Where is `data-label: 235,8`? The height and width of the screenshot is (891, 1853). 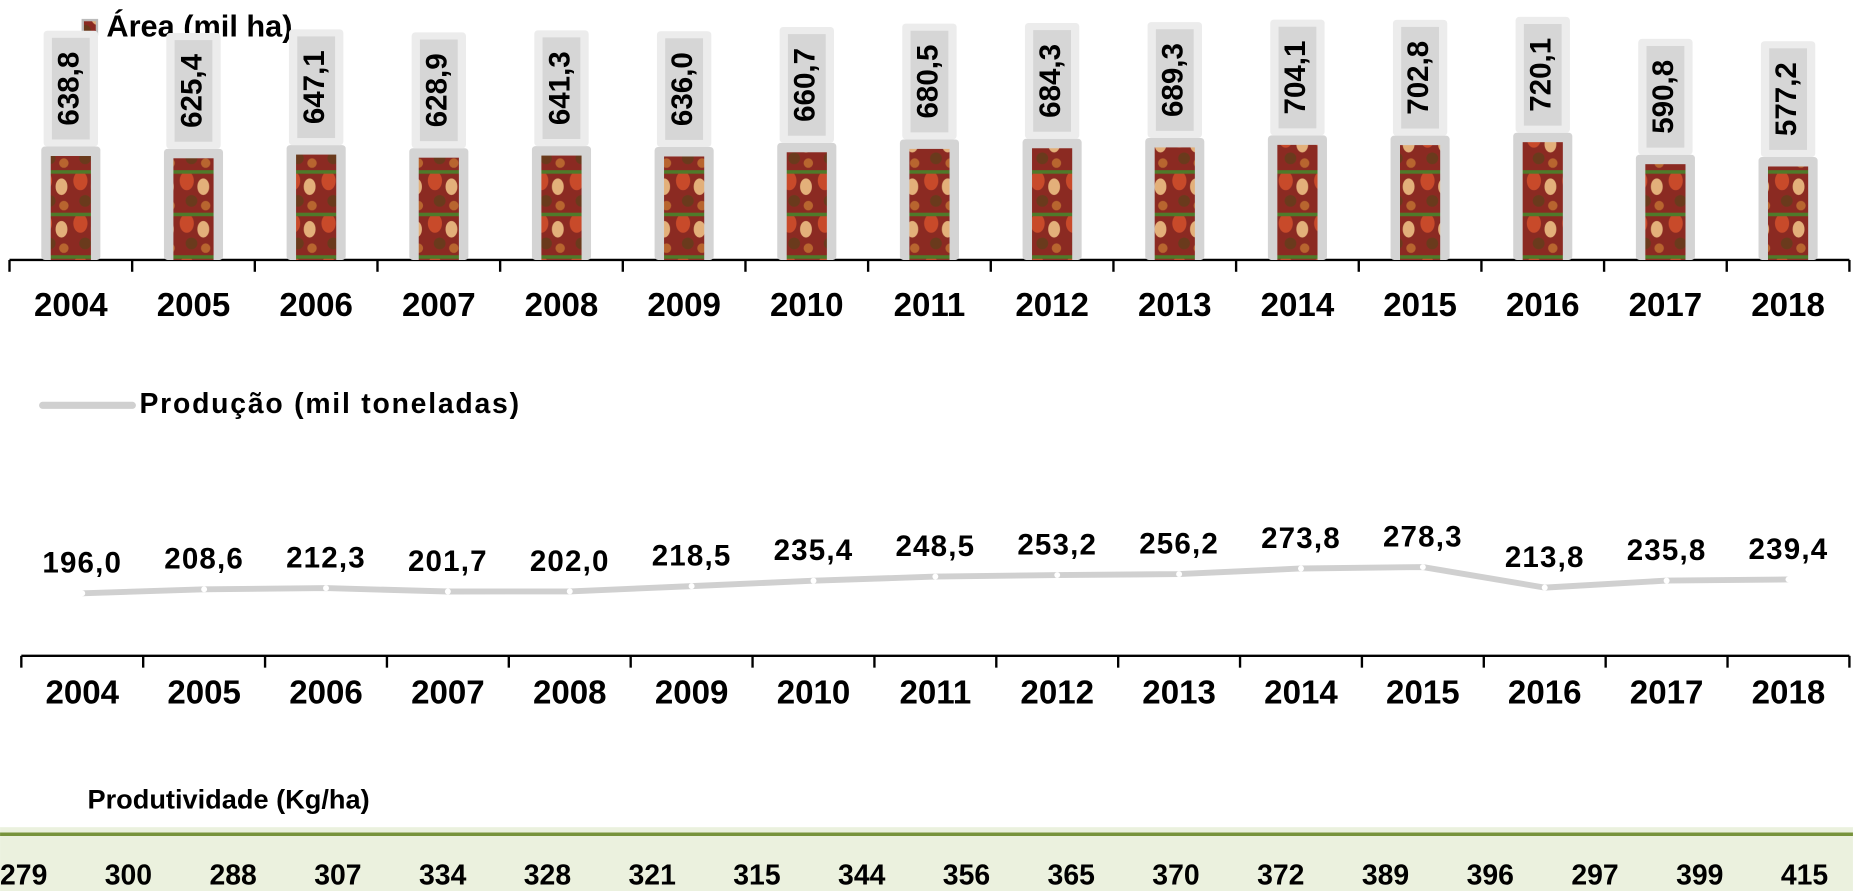
data-label: 235,8 is located at coordinates (1667, 550).